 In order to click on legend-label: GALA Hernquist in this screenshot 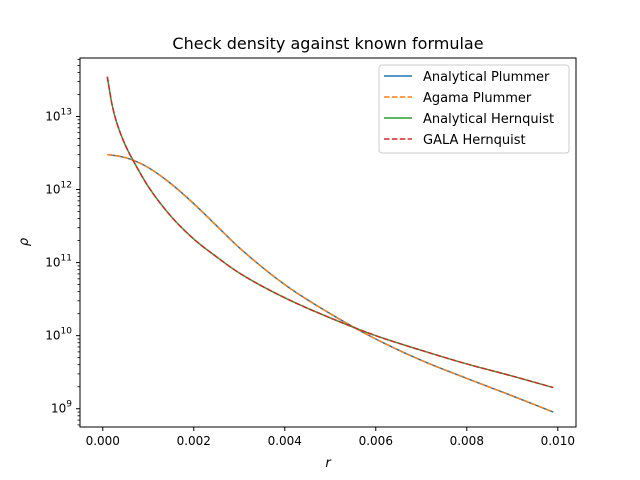, I will do `click(474, 140)`.